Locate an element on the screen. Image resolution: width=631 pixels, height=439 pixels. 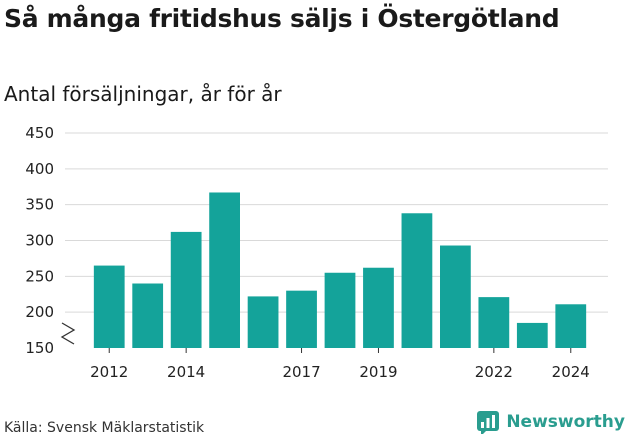
x-tick-label-2017: 2017 is located at coordinates (301, 372).